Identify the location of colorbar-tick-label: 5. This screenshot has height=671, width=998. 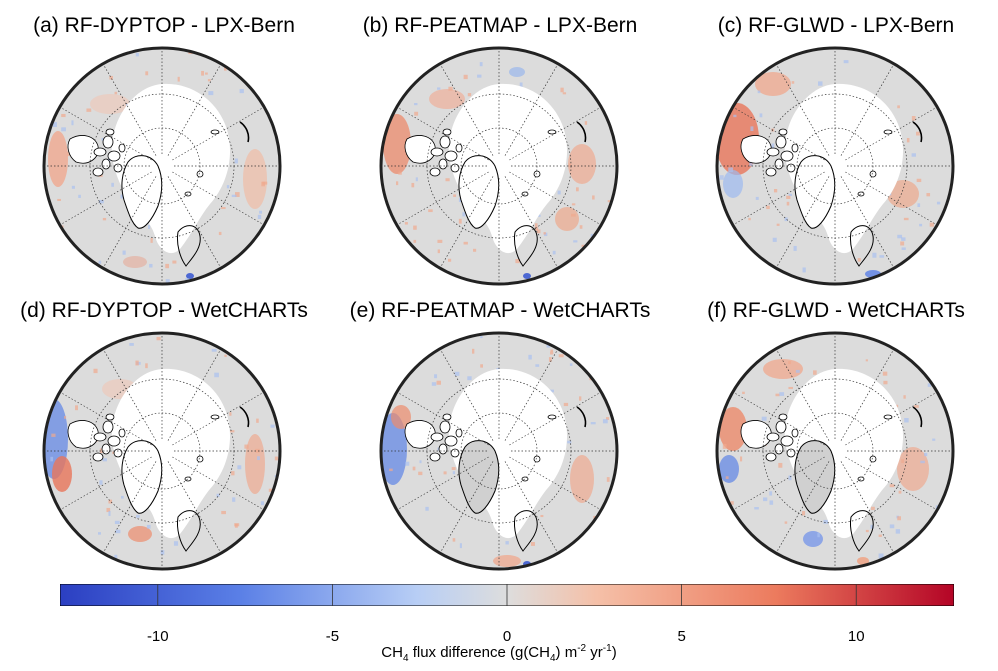
(681, 636).